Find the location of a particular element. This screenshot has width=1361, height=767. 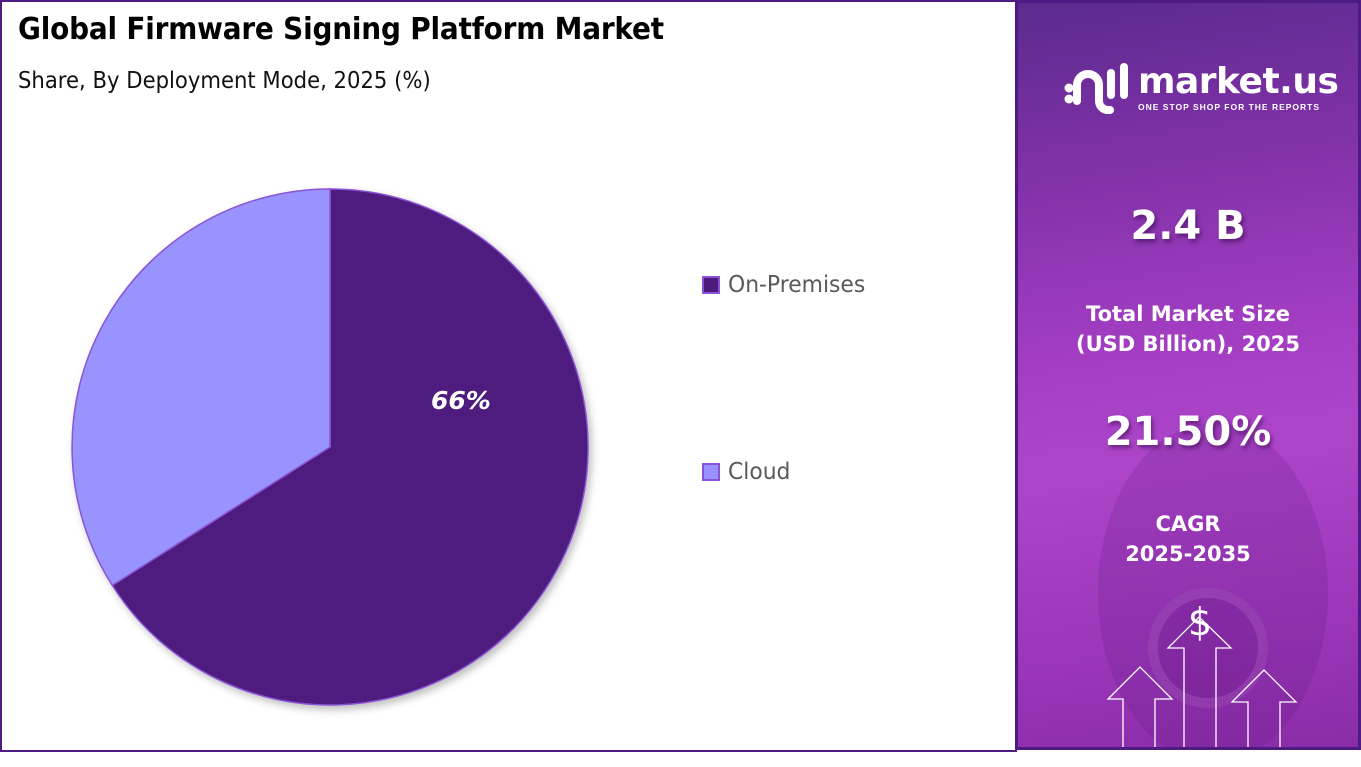

market-size-value: 2.4 B is located at coordinates (1188, 226).